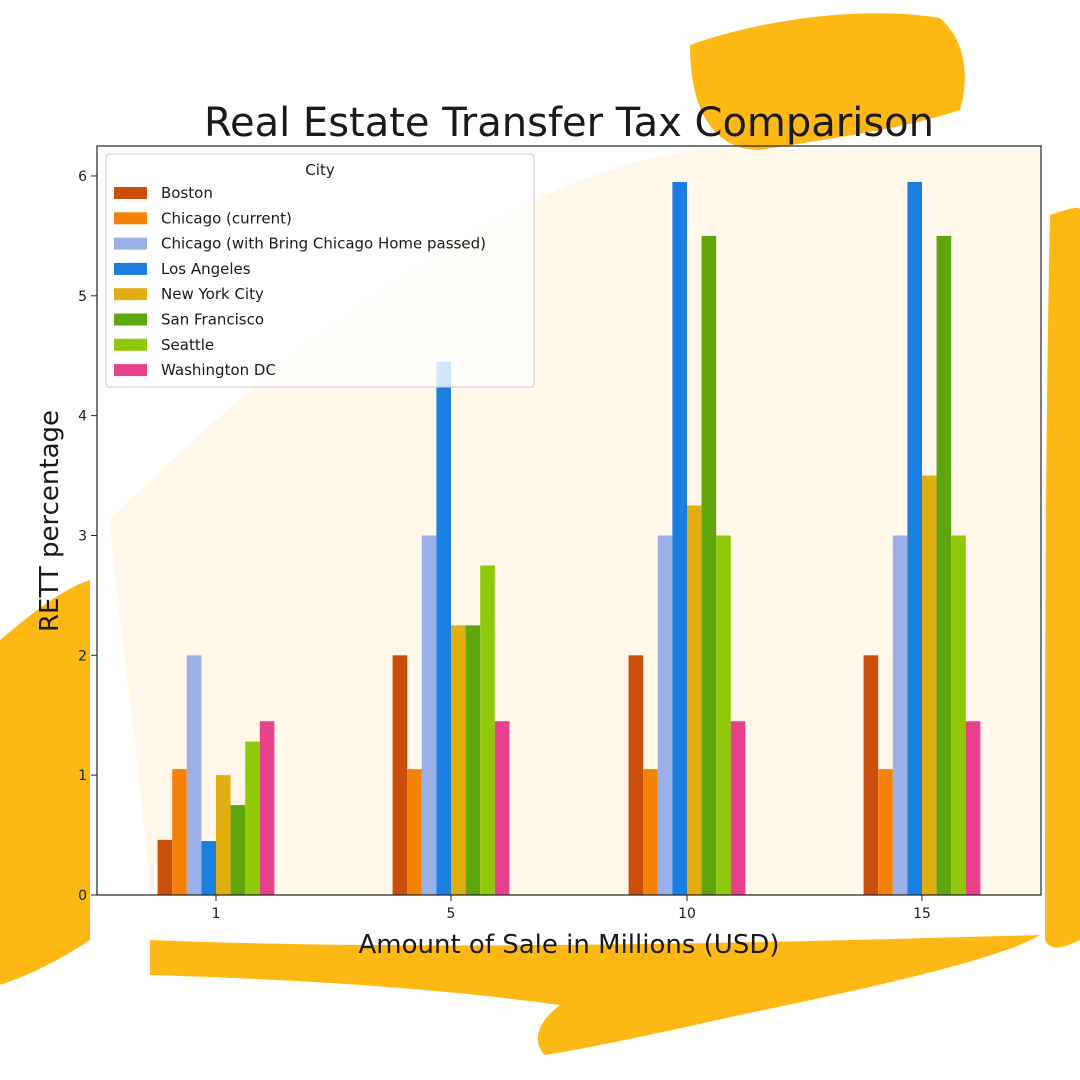 Image resolution: width=1080 pixels, height=1080 pixels. Describe the element at coordinates (323, 244) in the screenshot. I see `legend-label: Chicago (with Bring Chicago Home passed)` at that location.